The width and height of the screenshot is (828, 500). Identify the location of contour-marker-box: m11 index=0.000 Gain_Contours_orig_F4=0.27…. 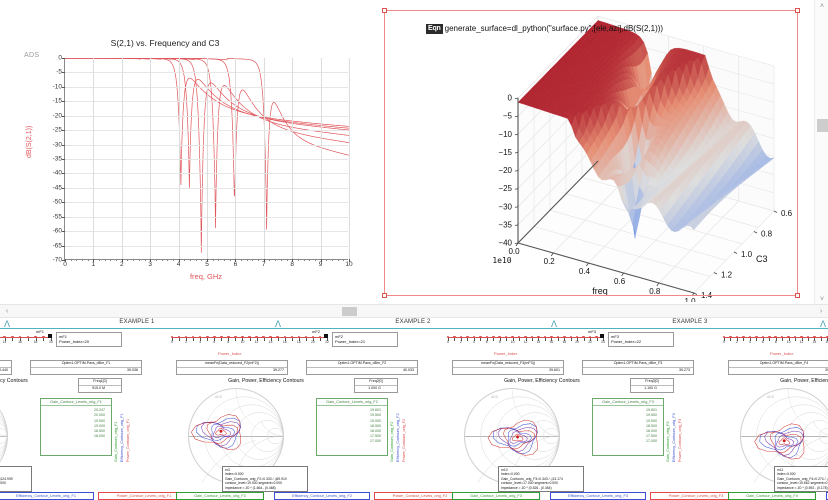
(801, 479).